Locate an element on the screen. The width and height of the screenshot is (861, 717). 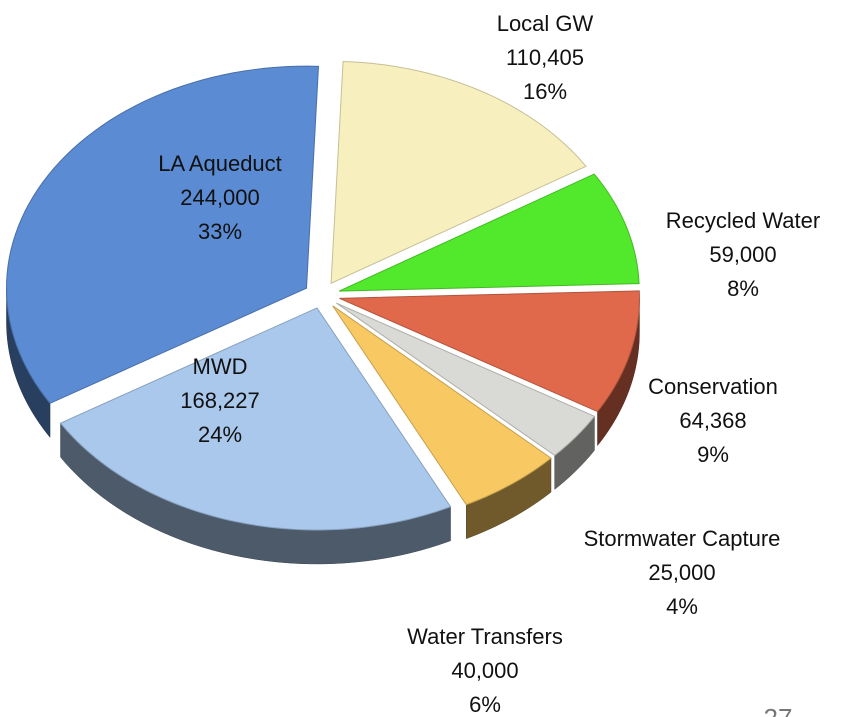
percent-label: 6% is located at coordinates (485, 704).